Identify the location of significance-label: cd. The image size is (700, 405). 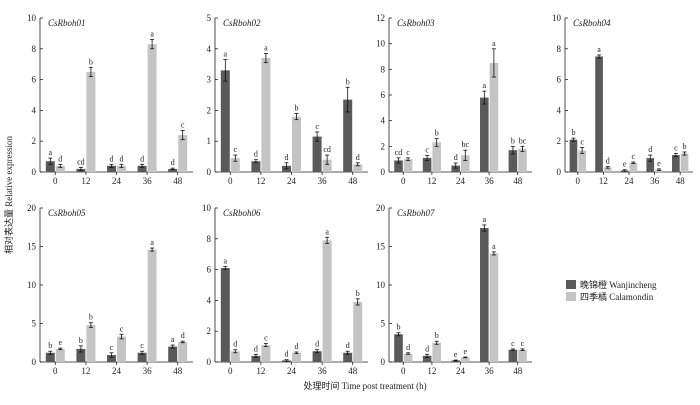
(81, 161).